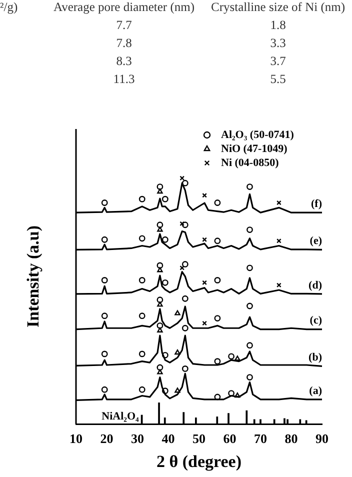 The image size is (352, 477). What do you see at coordinates (76, 438) in the screenshot?
I see `x-tick-label: 10` at bounding box center [76, 438].